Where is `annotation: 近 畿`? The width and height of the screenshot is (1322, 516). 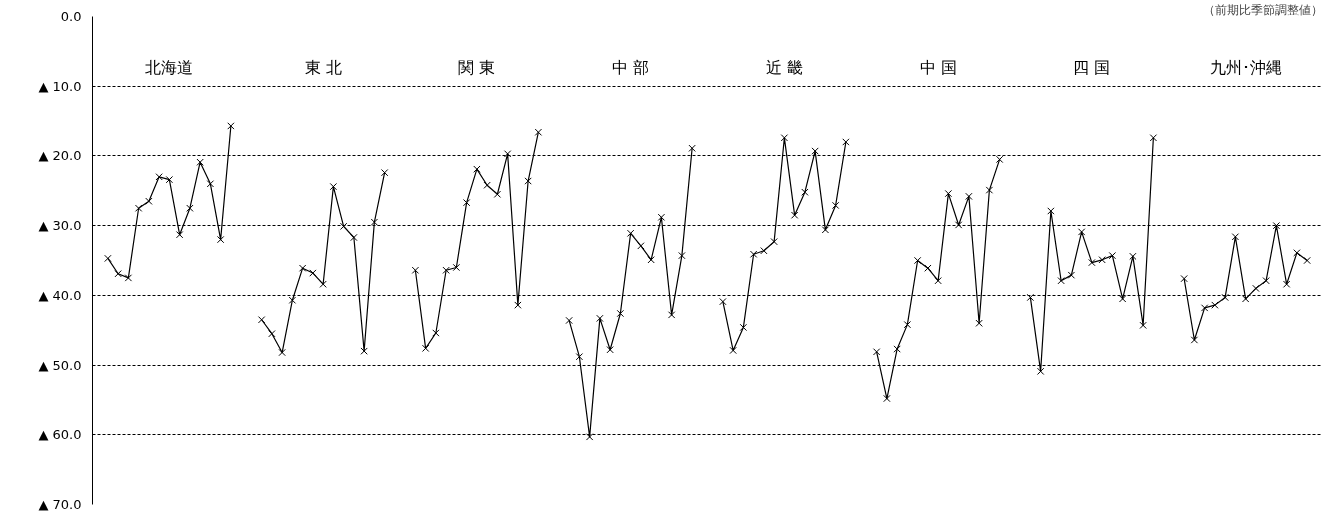 annotation: 近 畿 is located at coordinates (784, 67).